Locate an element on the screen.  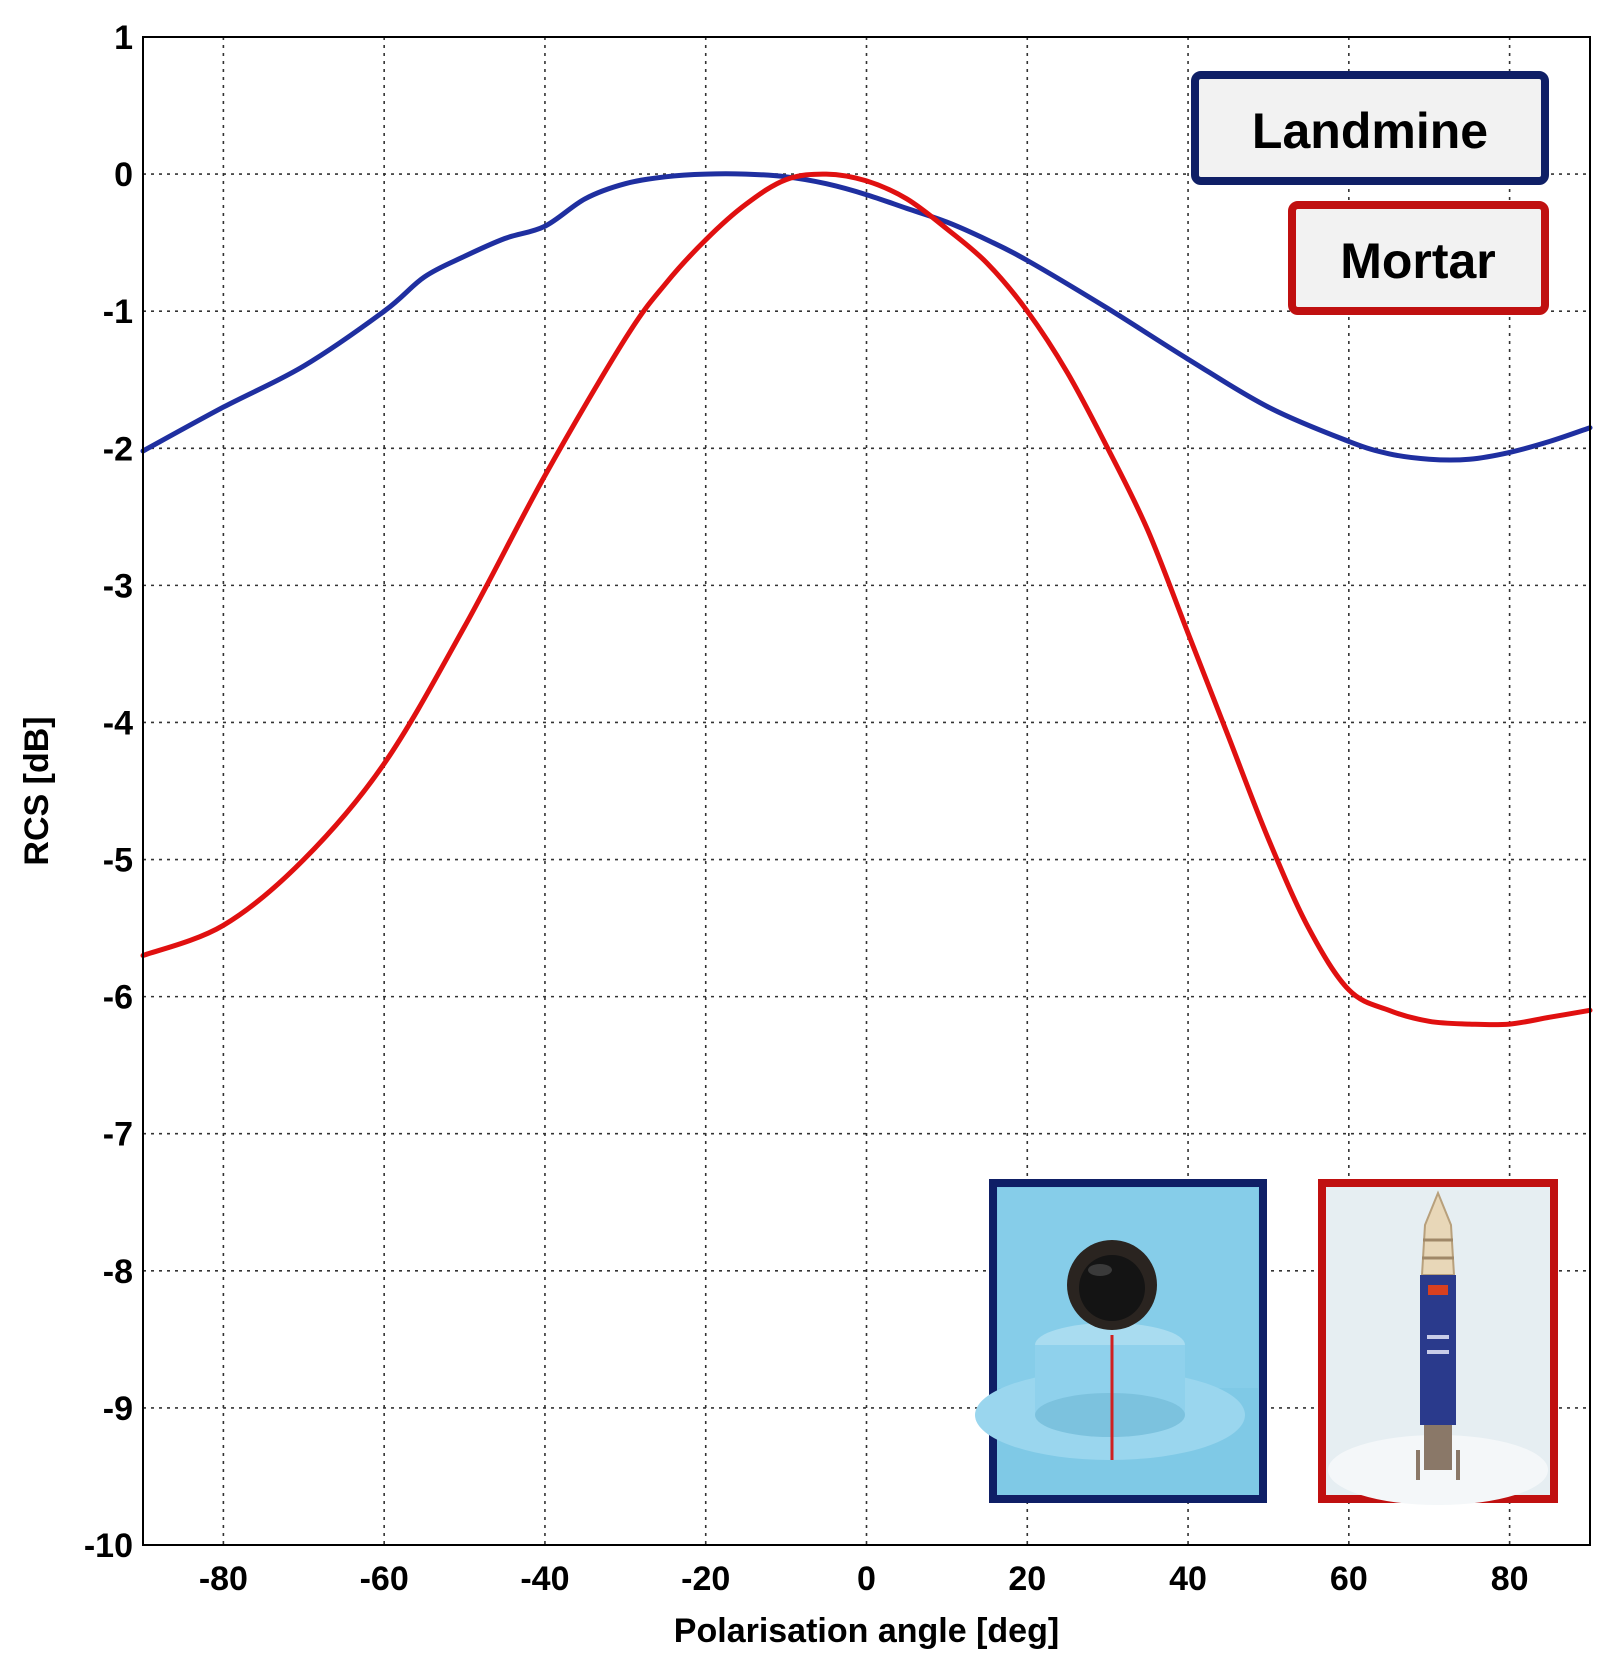
mortar-photo is located at coordinates (1438, 1342).